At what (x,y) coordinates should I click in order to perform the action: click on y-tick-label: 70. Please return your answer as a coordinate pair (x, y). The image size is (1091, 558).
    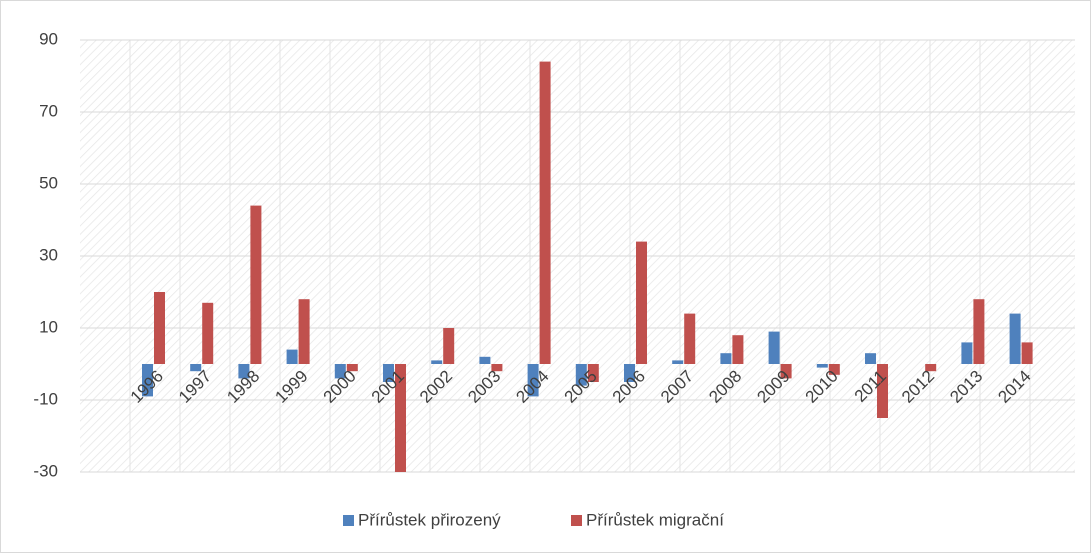
    Looking at the image, I should click on (48, 110).